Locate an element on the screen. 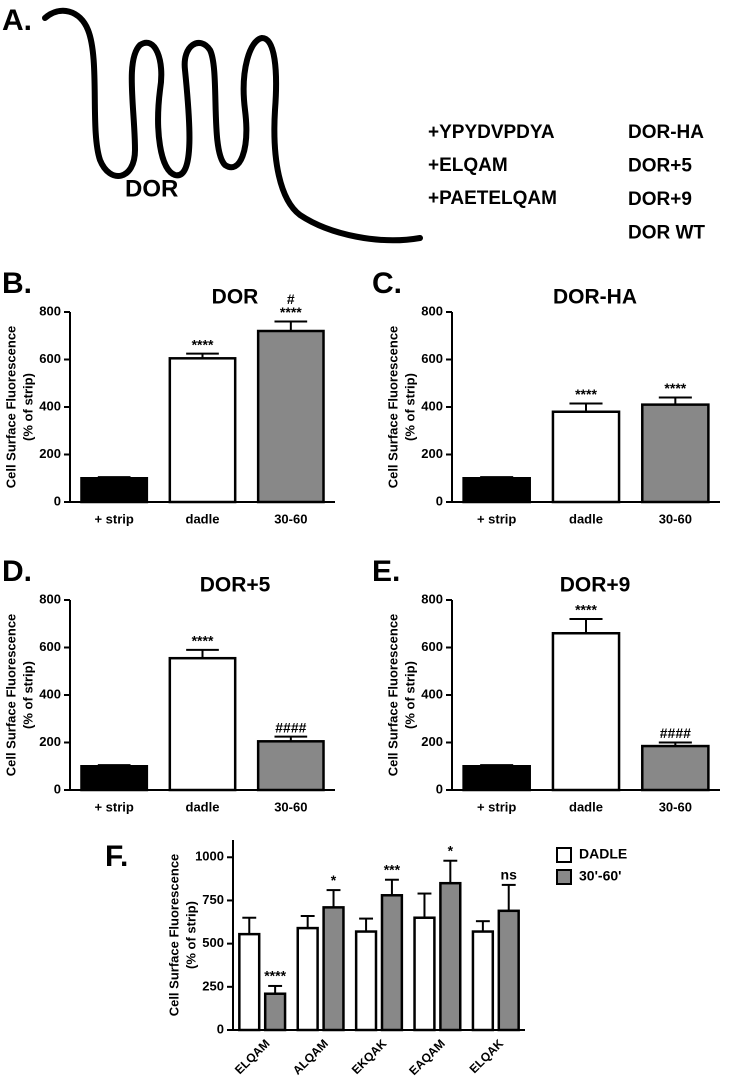 This screenshot has height=1083, width=745. chart-title: DOR-HA is located at coordinates (595, 297).